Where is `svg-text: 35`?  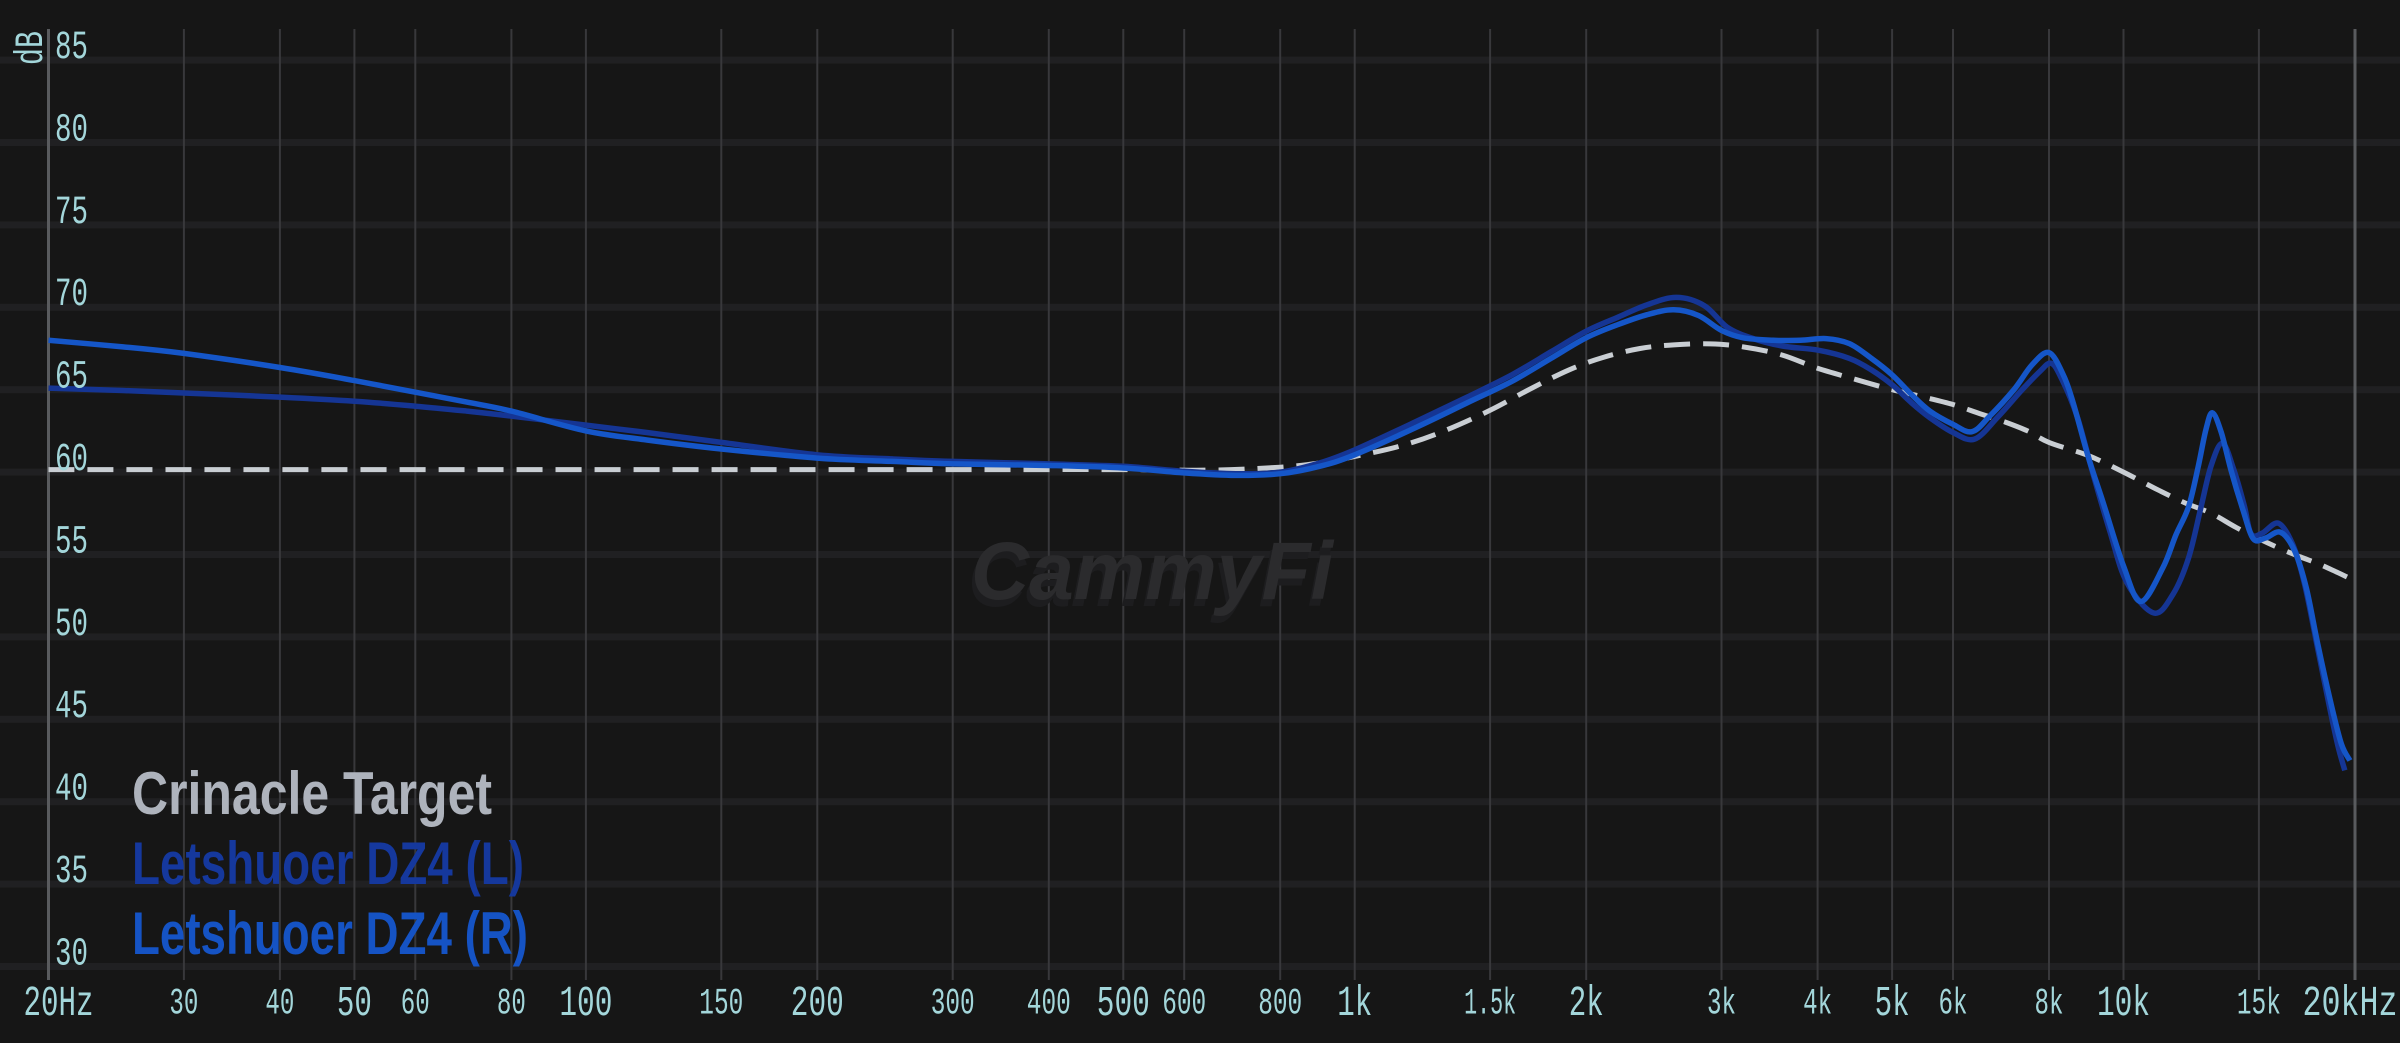 svg-text: 35 is located at coordinates (71, 872).